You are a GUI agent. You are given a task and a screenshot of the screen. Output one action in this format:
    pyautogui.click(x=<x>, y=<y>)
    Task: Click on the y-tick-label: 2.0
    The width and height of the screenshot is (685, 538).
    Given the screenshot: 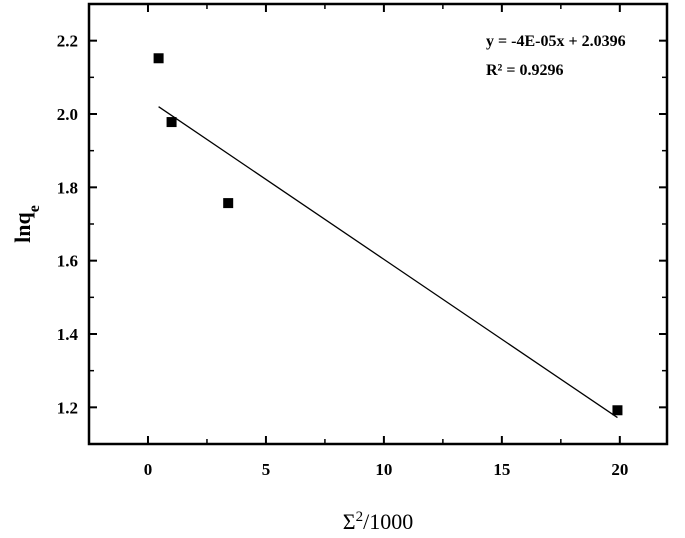 What is the action you would take?
    pyautogui.click(x=67, y=114)
    